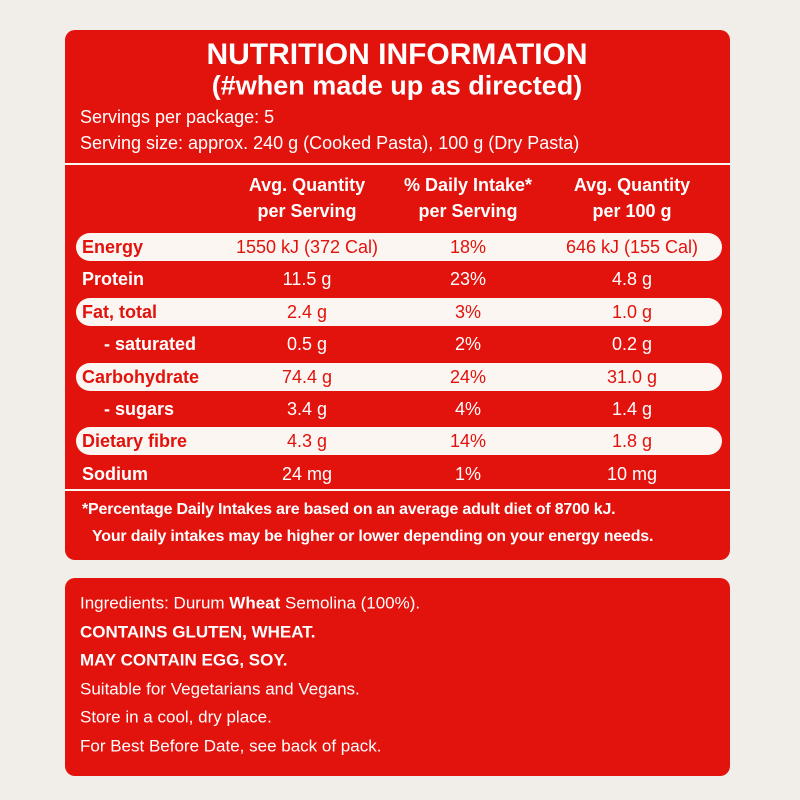 The height and width of the screenshot is (800, 800). What do you see at coordinates (468, 473) in the screenshot?
I see `nutrient-value: 1%` at bounding box center [468, 473].